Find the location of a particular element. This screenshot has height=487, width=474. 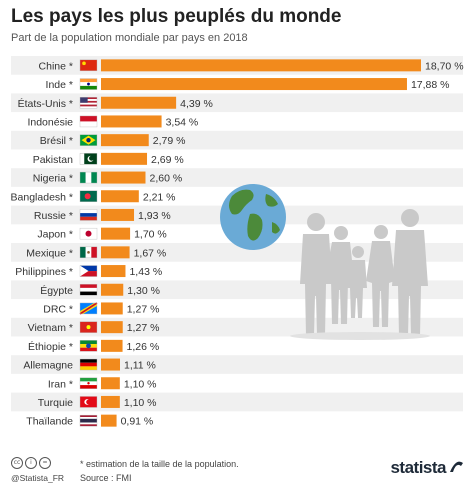

value-label: 3,54 % is located at coordinates (182, 122).